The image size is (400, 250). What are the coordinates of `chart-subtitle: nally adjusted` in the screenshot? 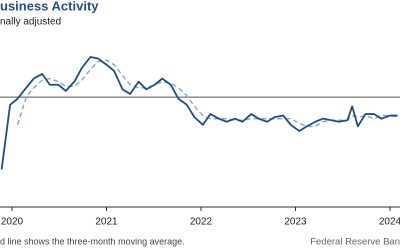 It's located at (30, 22).